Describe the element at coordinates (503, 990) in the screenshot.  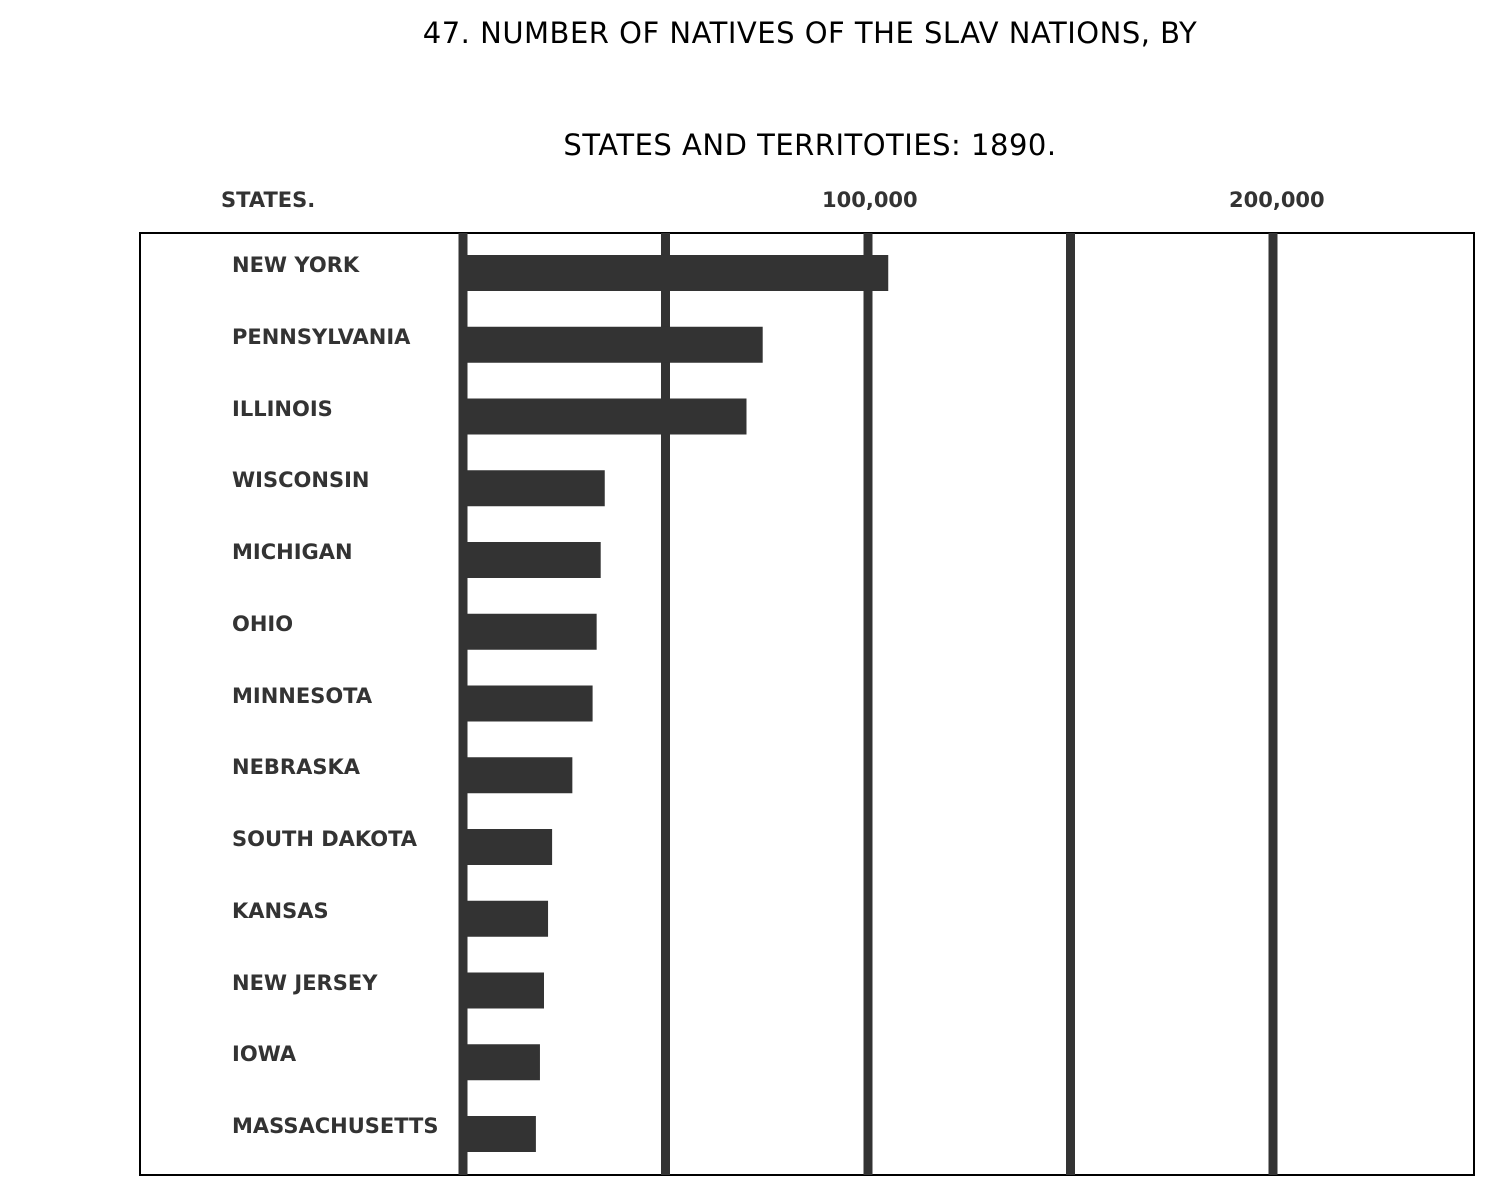
I see `bar-new-jersey` at that location.